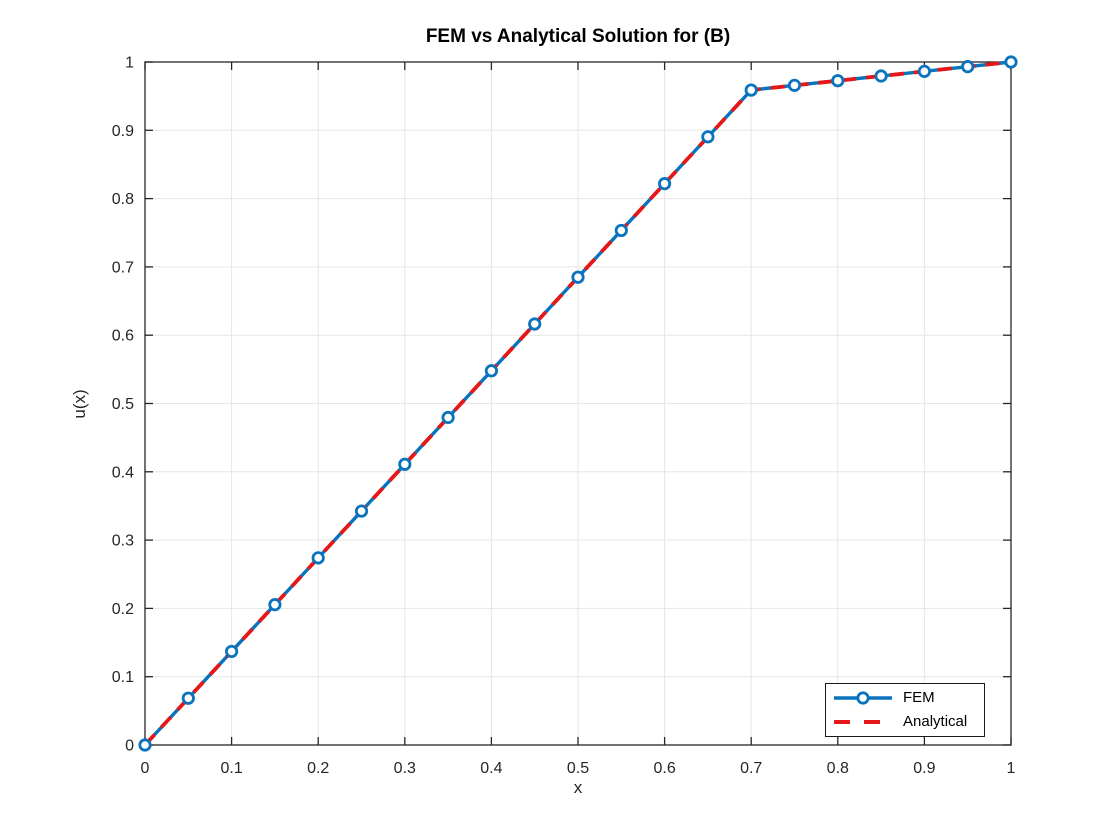  Describe the element at coordinates (123, 609) in the screenshot. I see `y-tick-label: 0.2` at that location.